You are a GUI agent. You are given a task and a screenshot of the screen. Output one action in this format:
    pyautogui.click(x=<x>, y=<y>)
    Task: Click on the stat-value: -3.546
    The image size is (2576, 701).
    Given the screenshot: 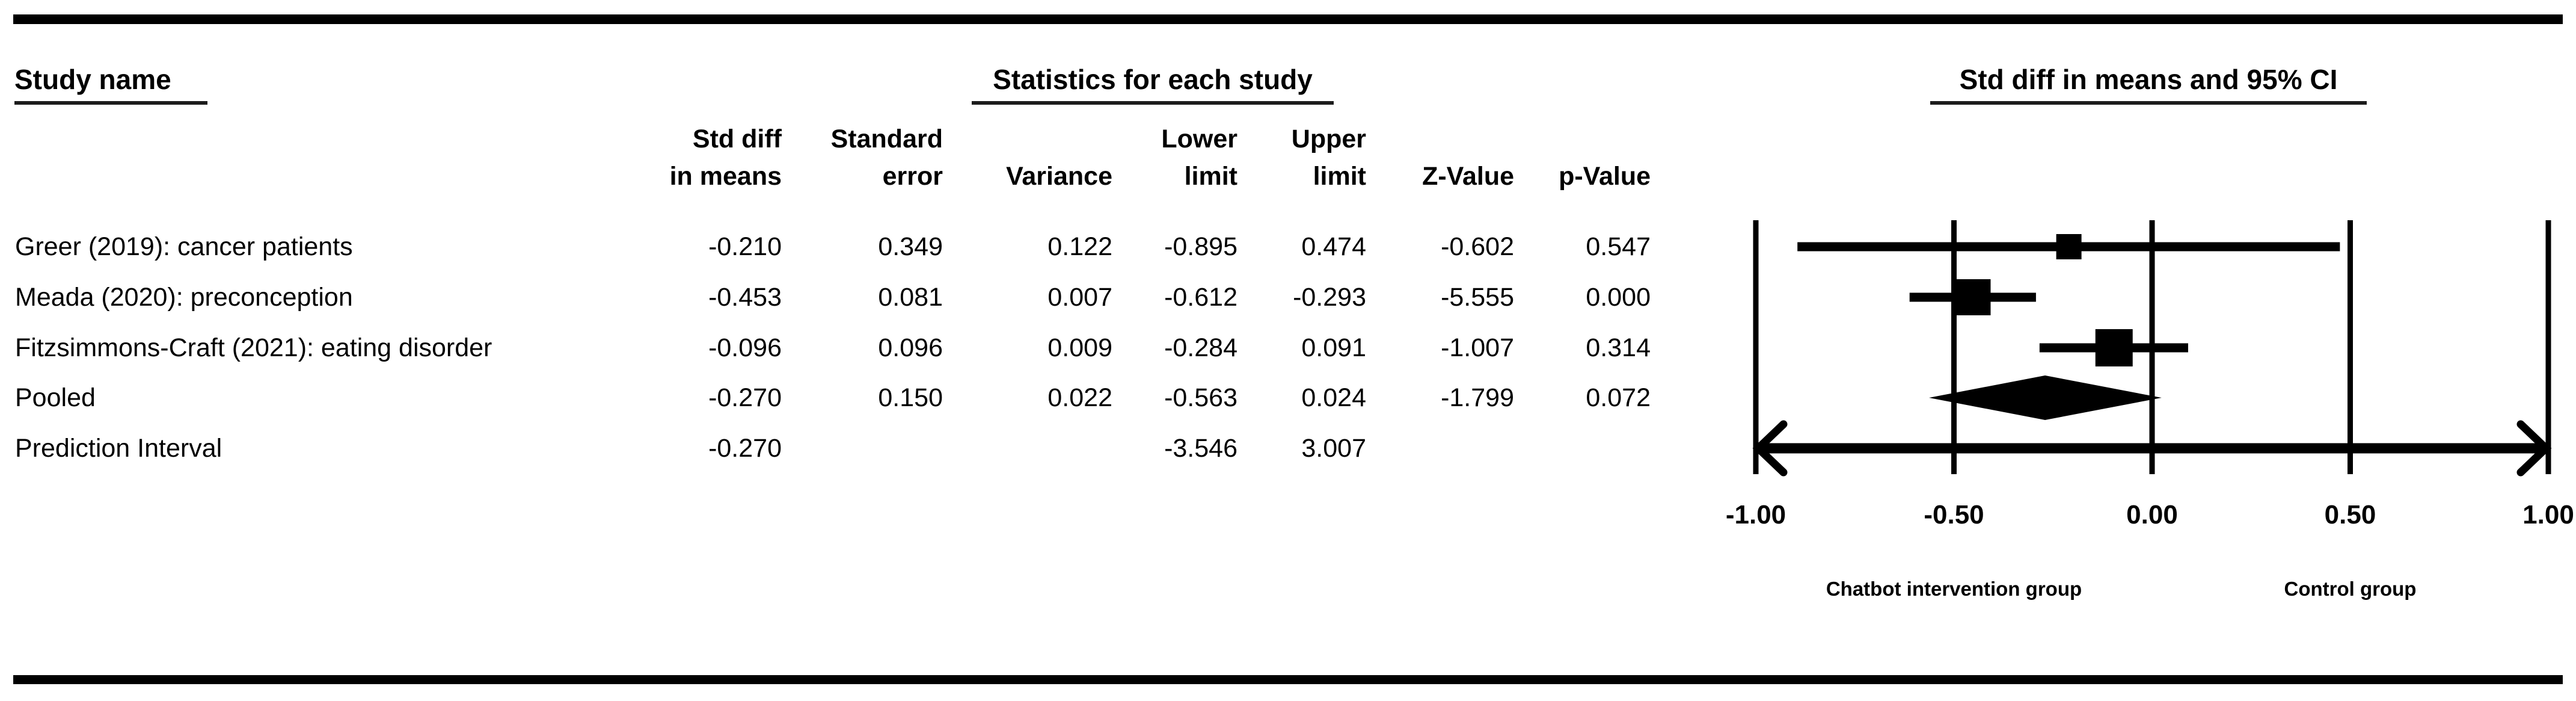 What is the action you would take?
    pyautogui.click(x=1200, y=448)
    